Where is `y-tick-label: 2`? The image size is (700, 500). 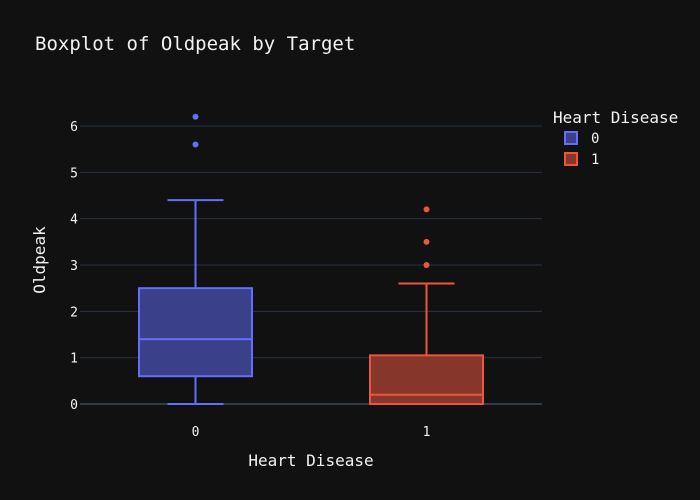
y-tick-label: 2 is located at coordinates (74, 312).